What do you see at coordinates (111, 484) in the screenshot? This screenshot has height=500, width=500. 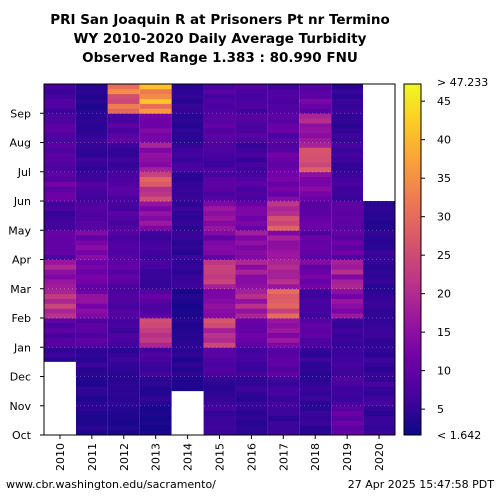 I see `source-url: www.cbr.washington.edu/sacramento/` at bounding box center [111, 484].